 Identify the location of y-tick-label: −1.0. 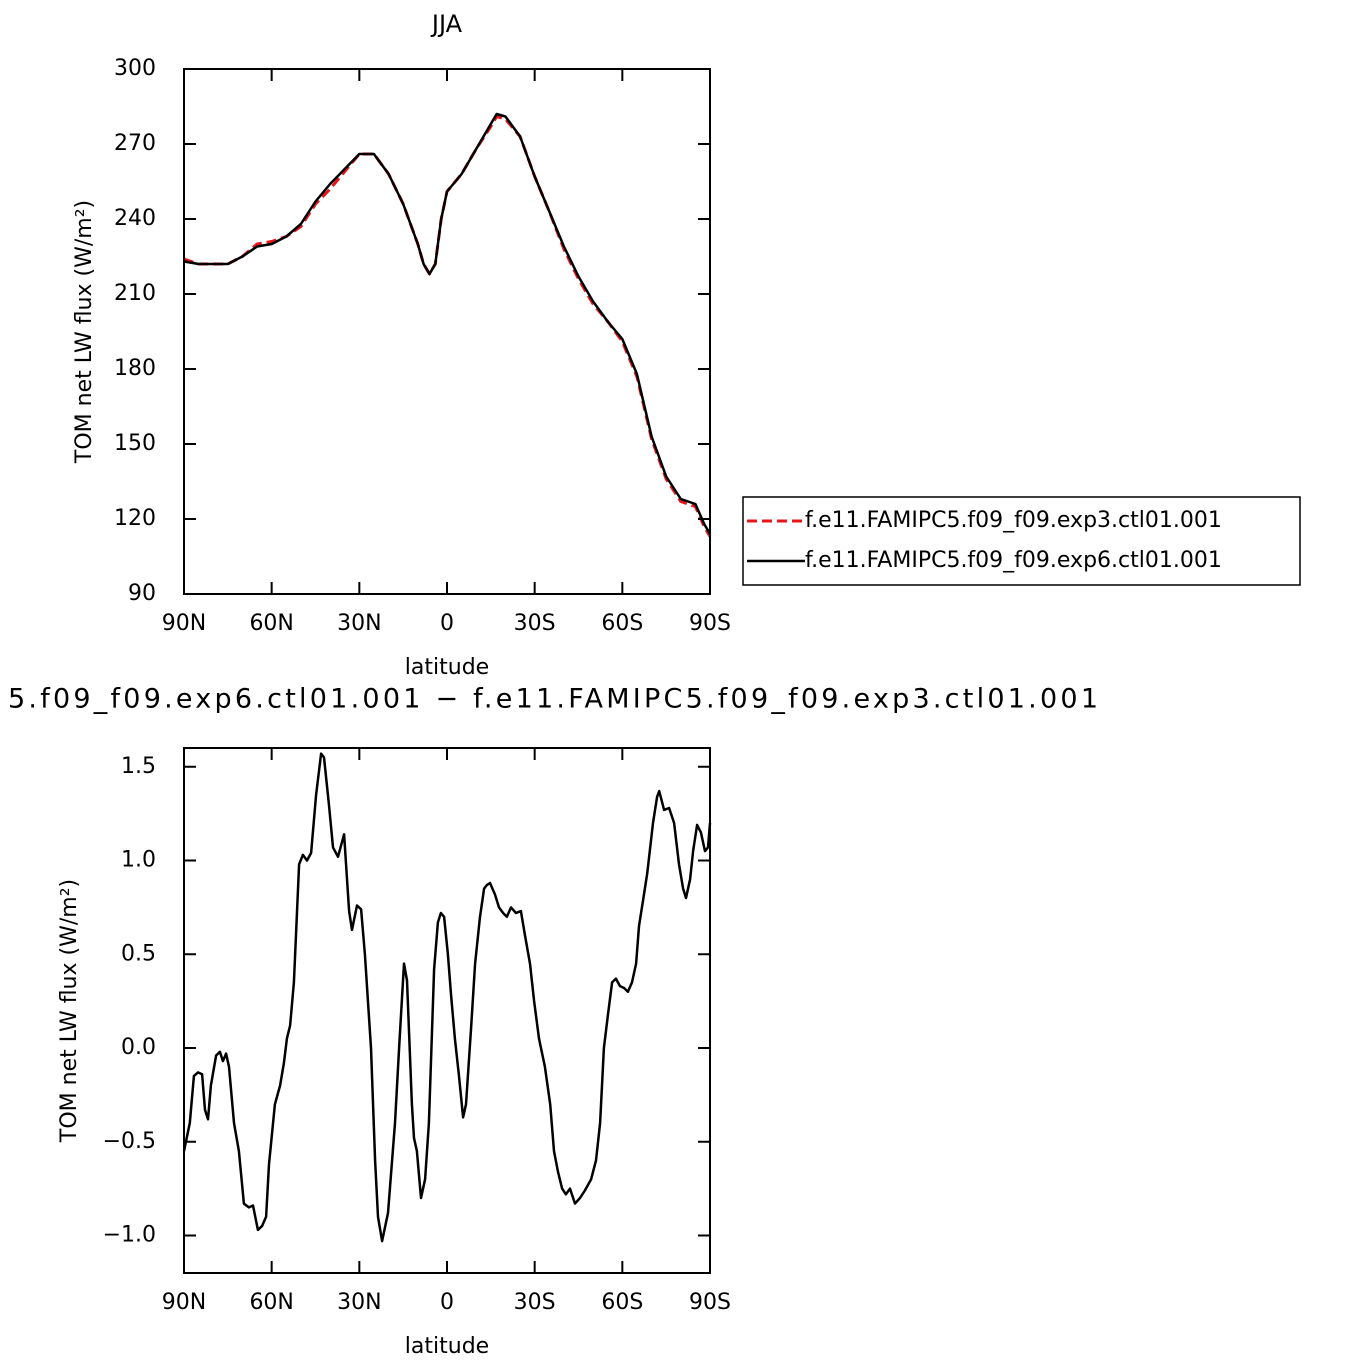
(129, 1235).